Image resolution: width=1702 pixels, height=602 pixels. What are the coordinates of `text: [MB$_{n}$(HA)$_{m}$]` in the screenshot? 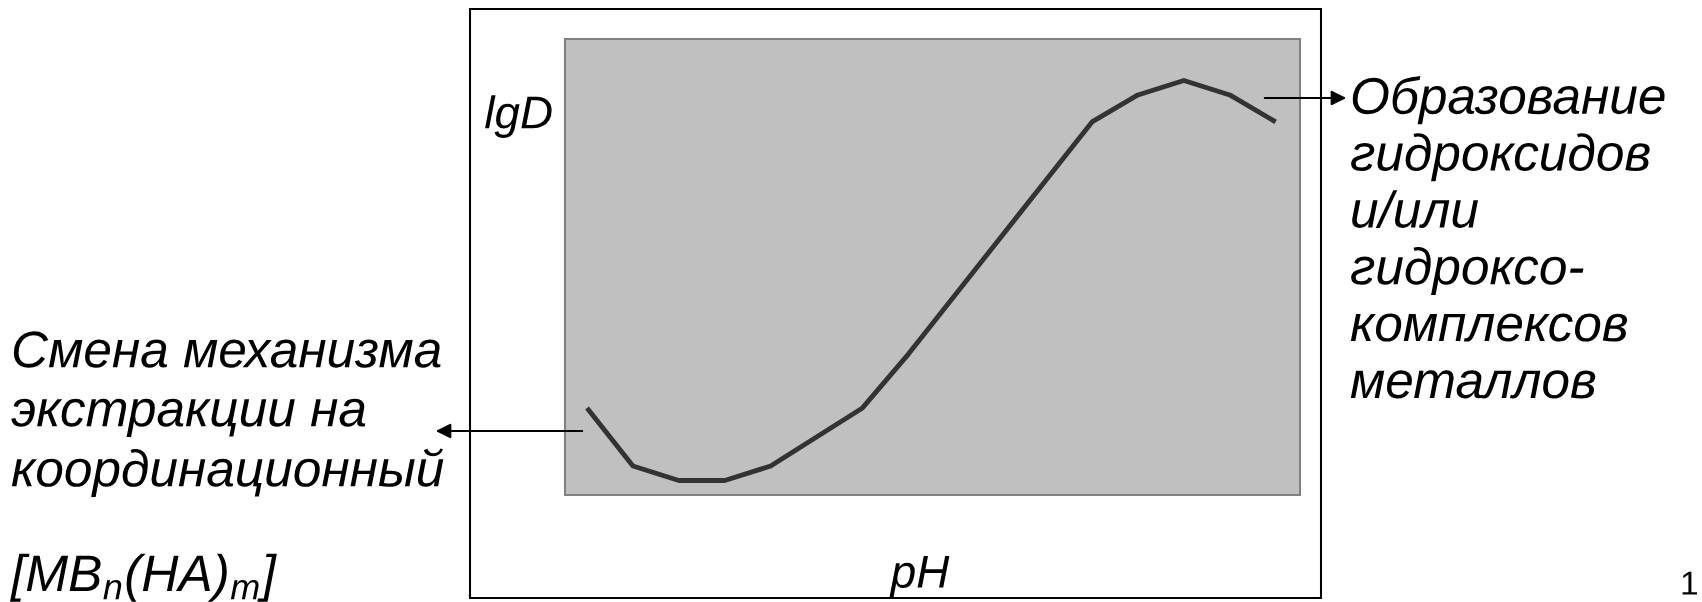 It's located at (143, 577).